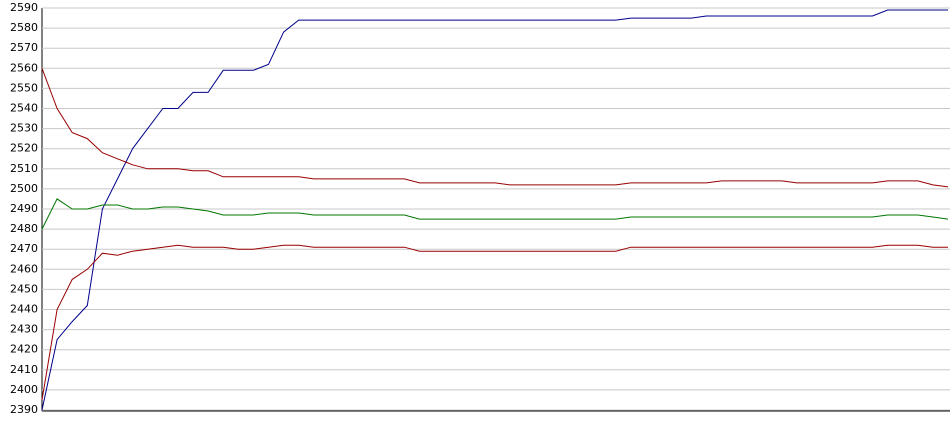 This screenshot has height=435, width=950. I want to click on series-line, so click(495, 214).